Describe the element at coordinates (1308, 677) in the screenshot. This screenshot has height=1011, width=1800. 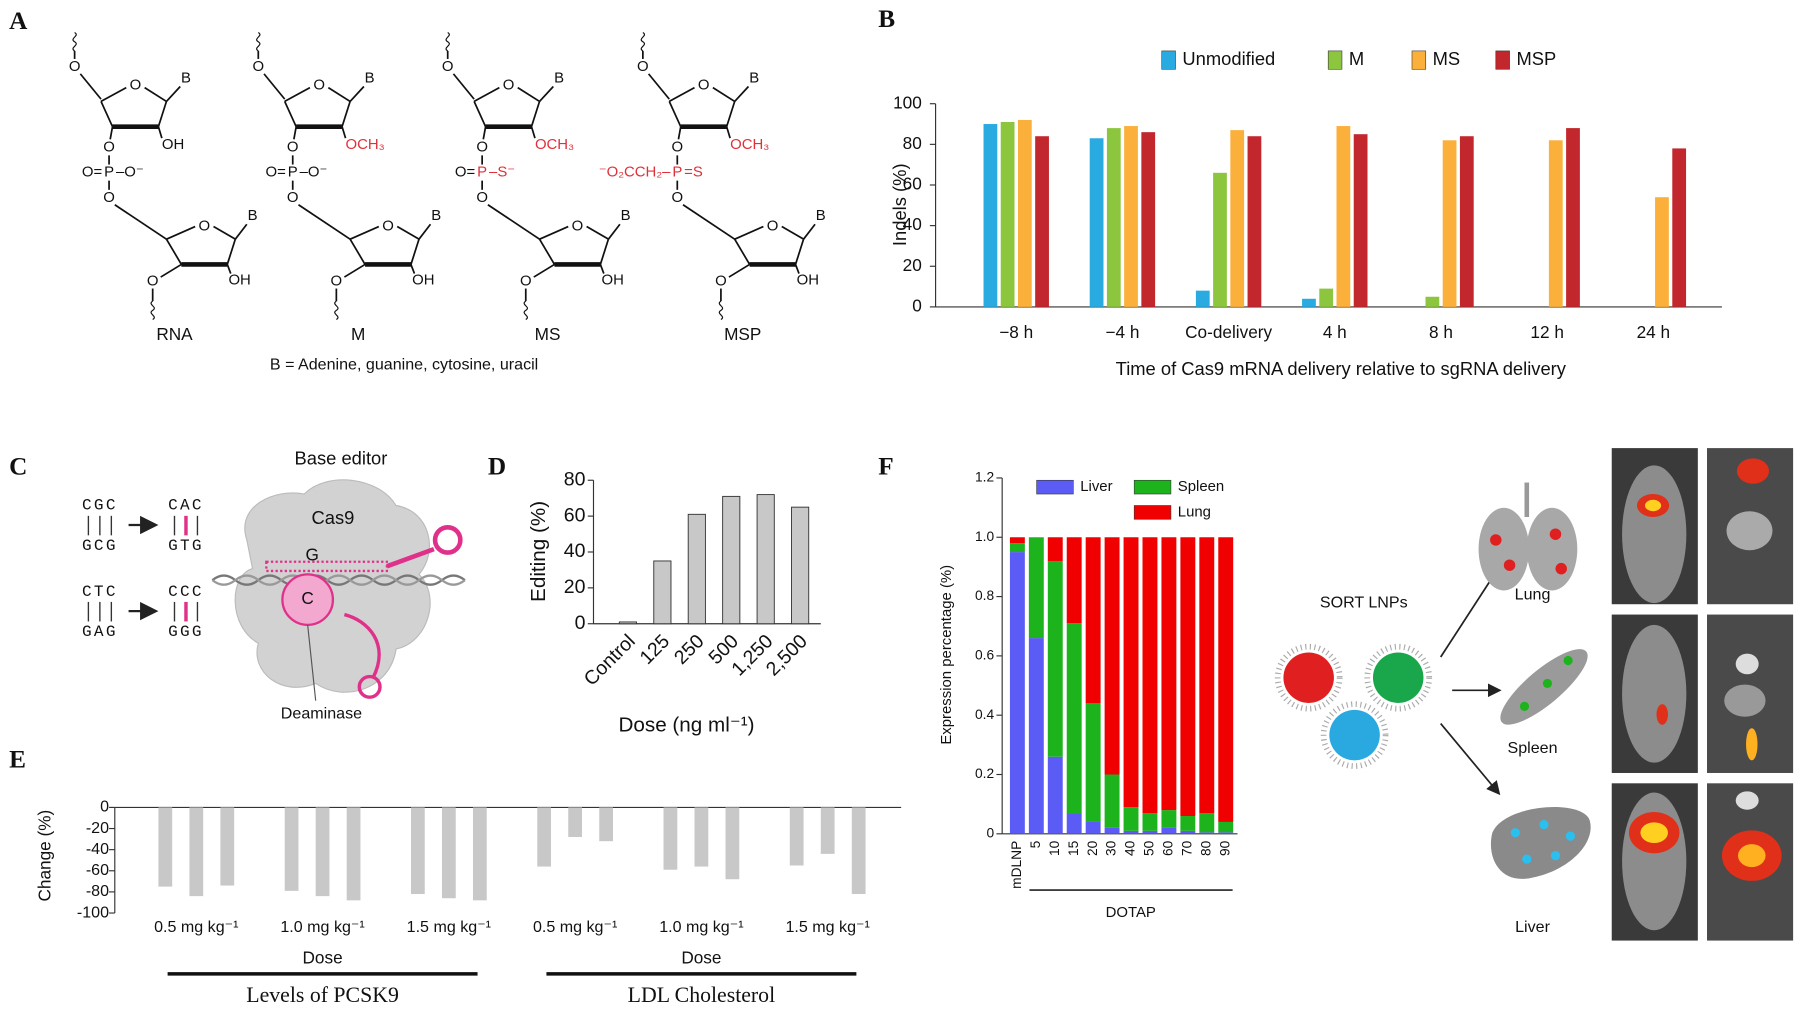
I see `lnp` at that location.